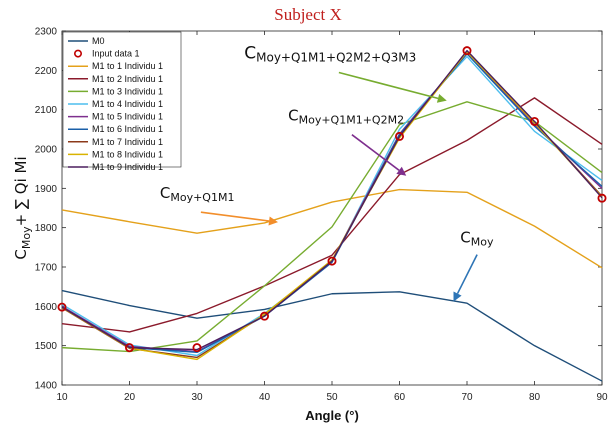 This screenshot has height=432, width=616. Describe the element at coordinates (78, 53) in the screenshot. I see `legend-marker` at that location.